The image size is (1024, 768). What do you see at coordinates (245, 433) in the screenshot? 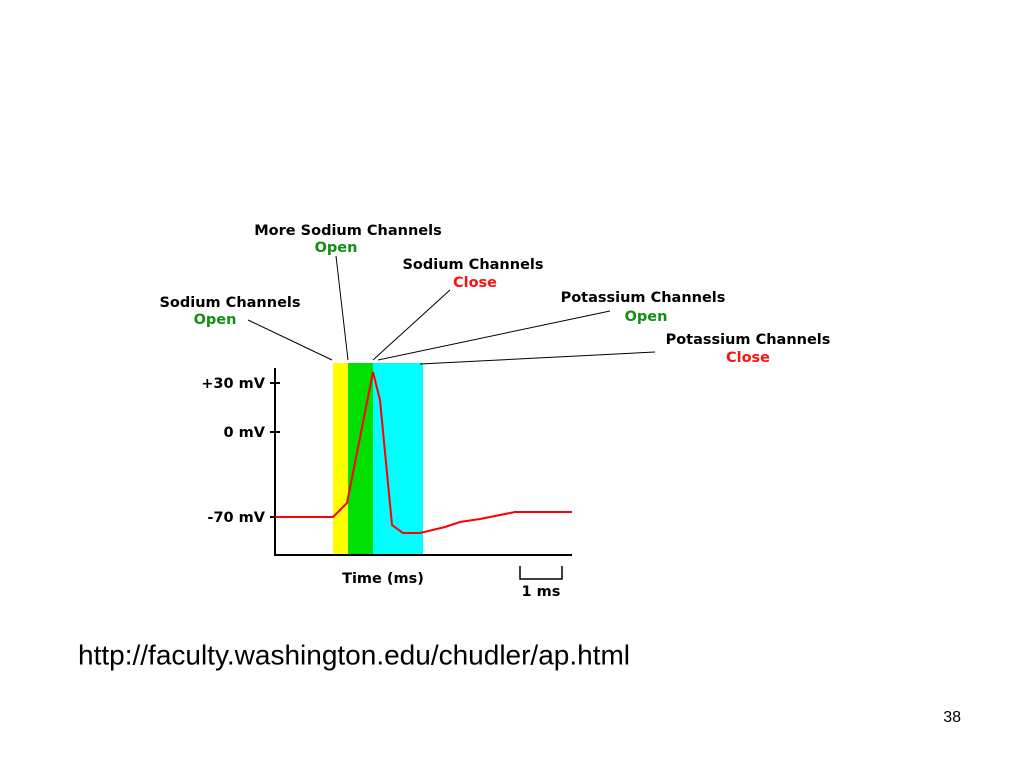
I see `y-axis-label: 0 mV` at bounding box center [245, 433].